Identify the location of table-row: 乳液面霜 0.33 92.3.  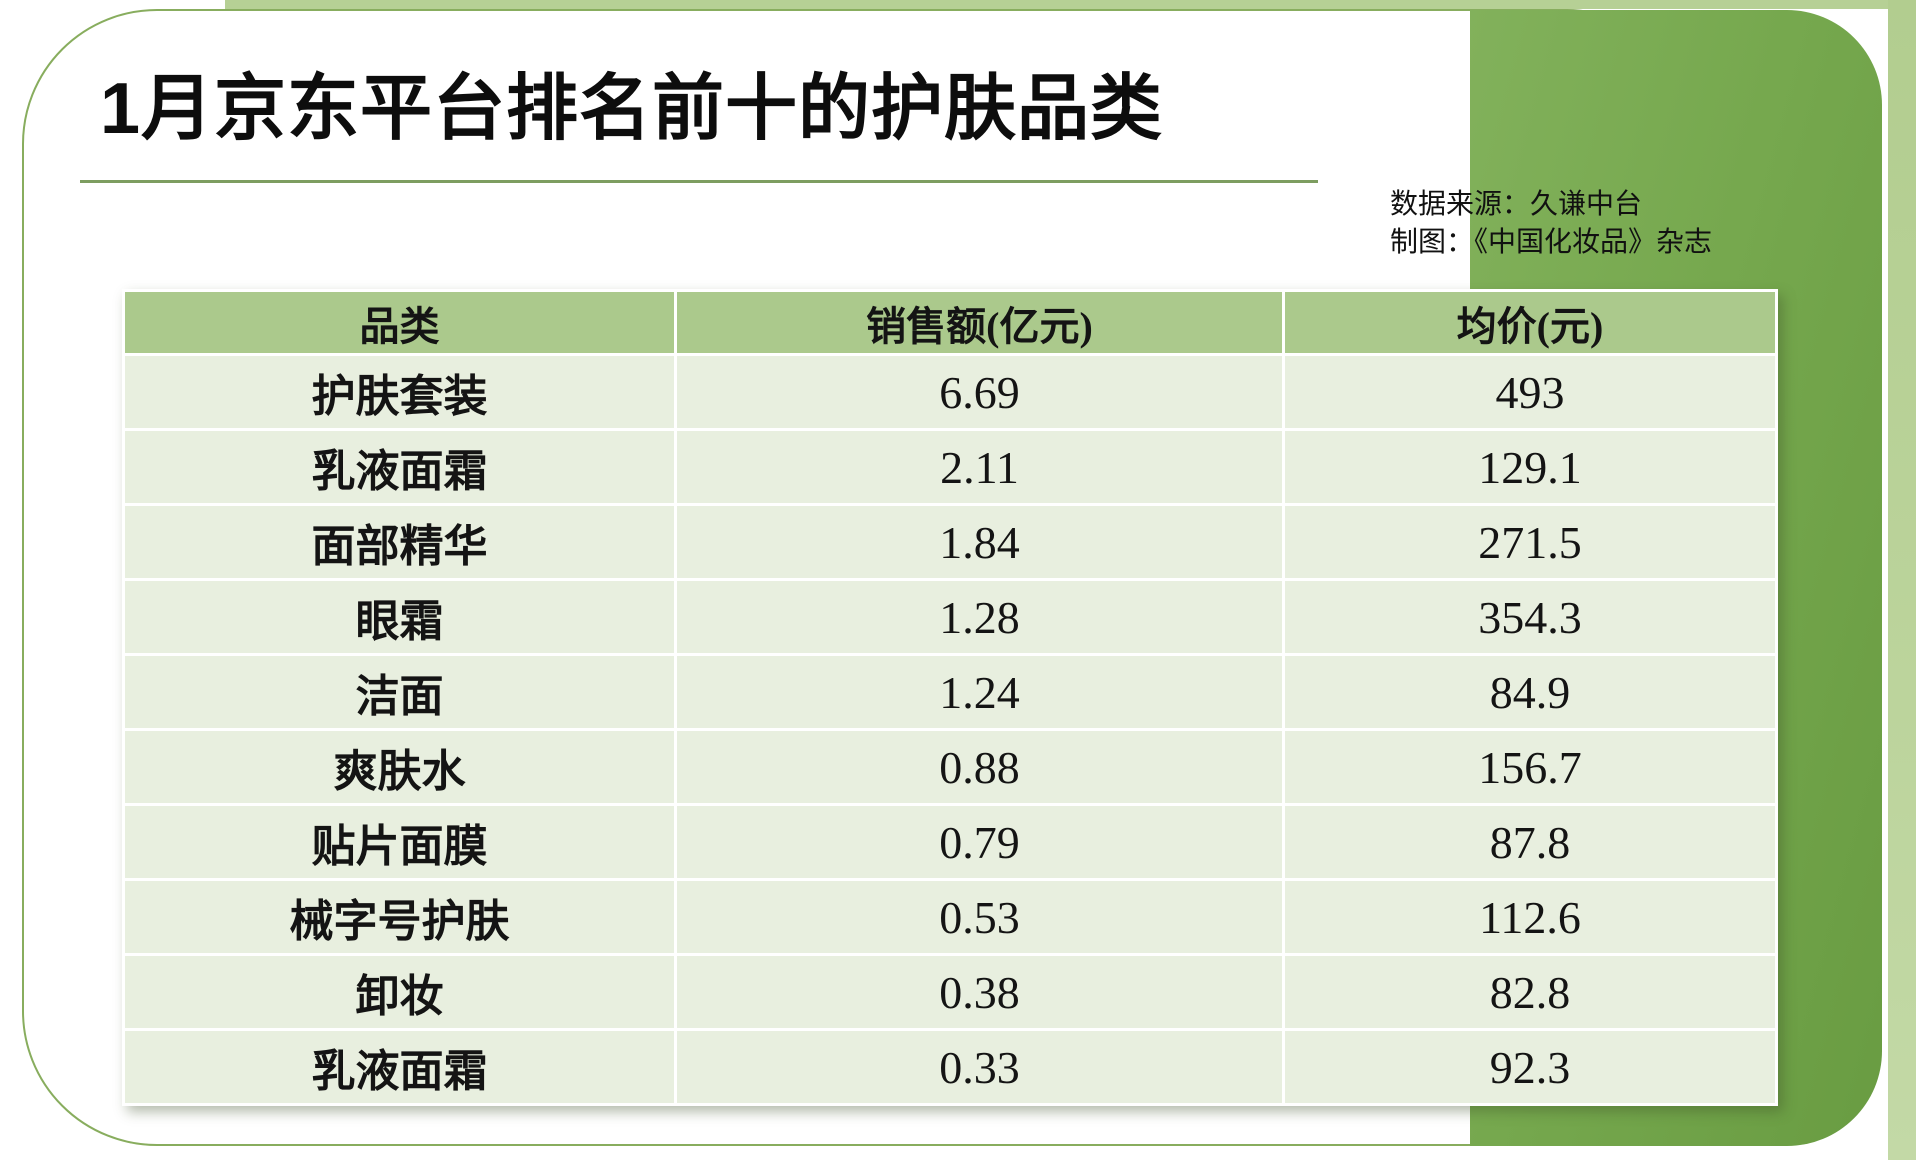
(950, 1065).